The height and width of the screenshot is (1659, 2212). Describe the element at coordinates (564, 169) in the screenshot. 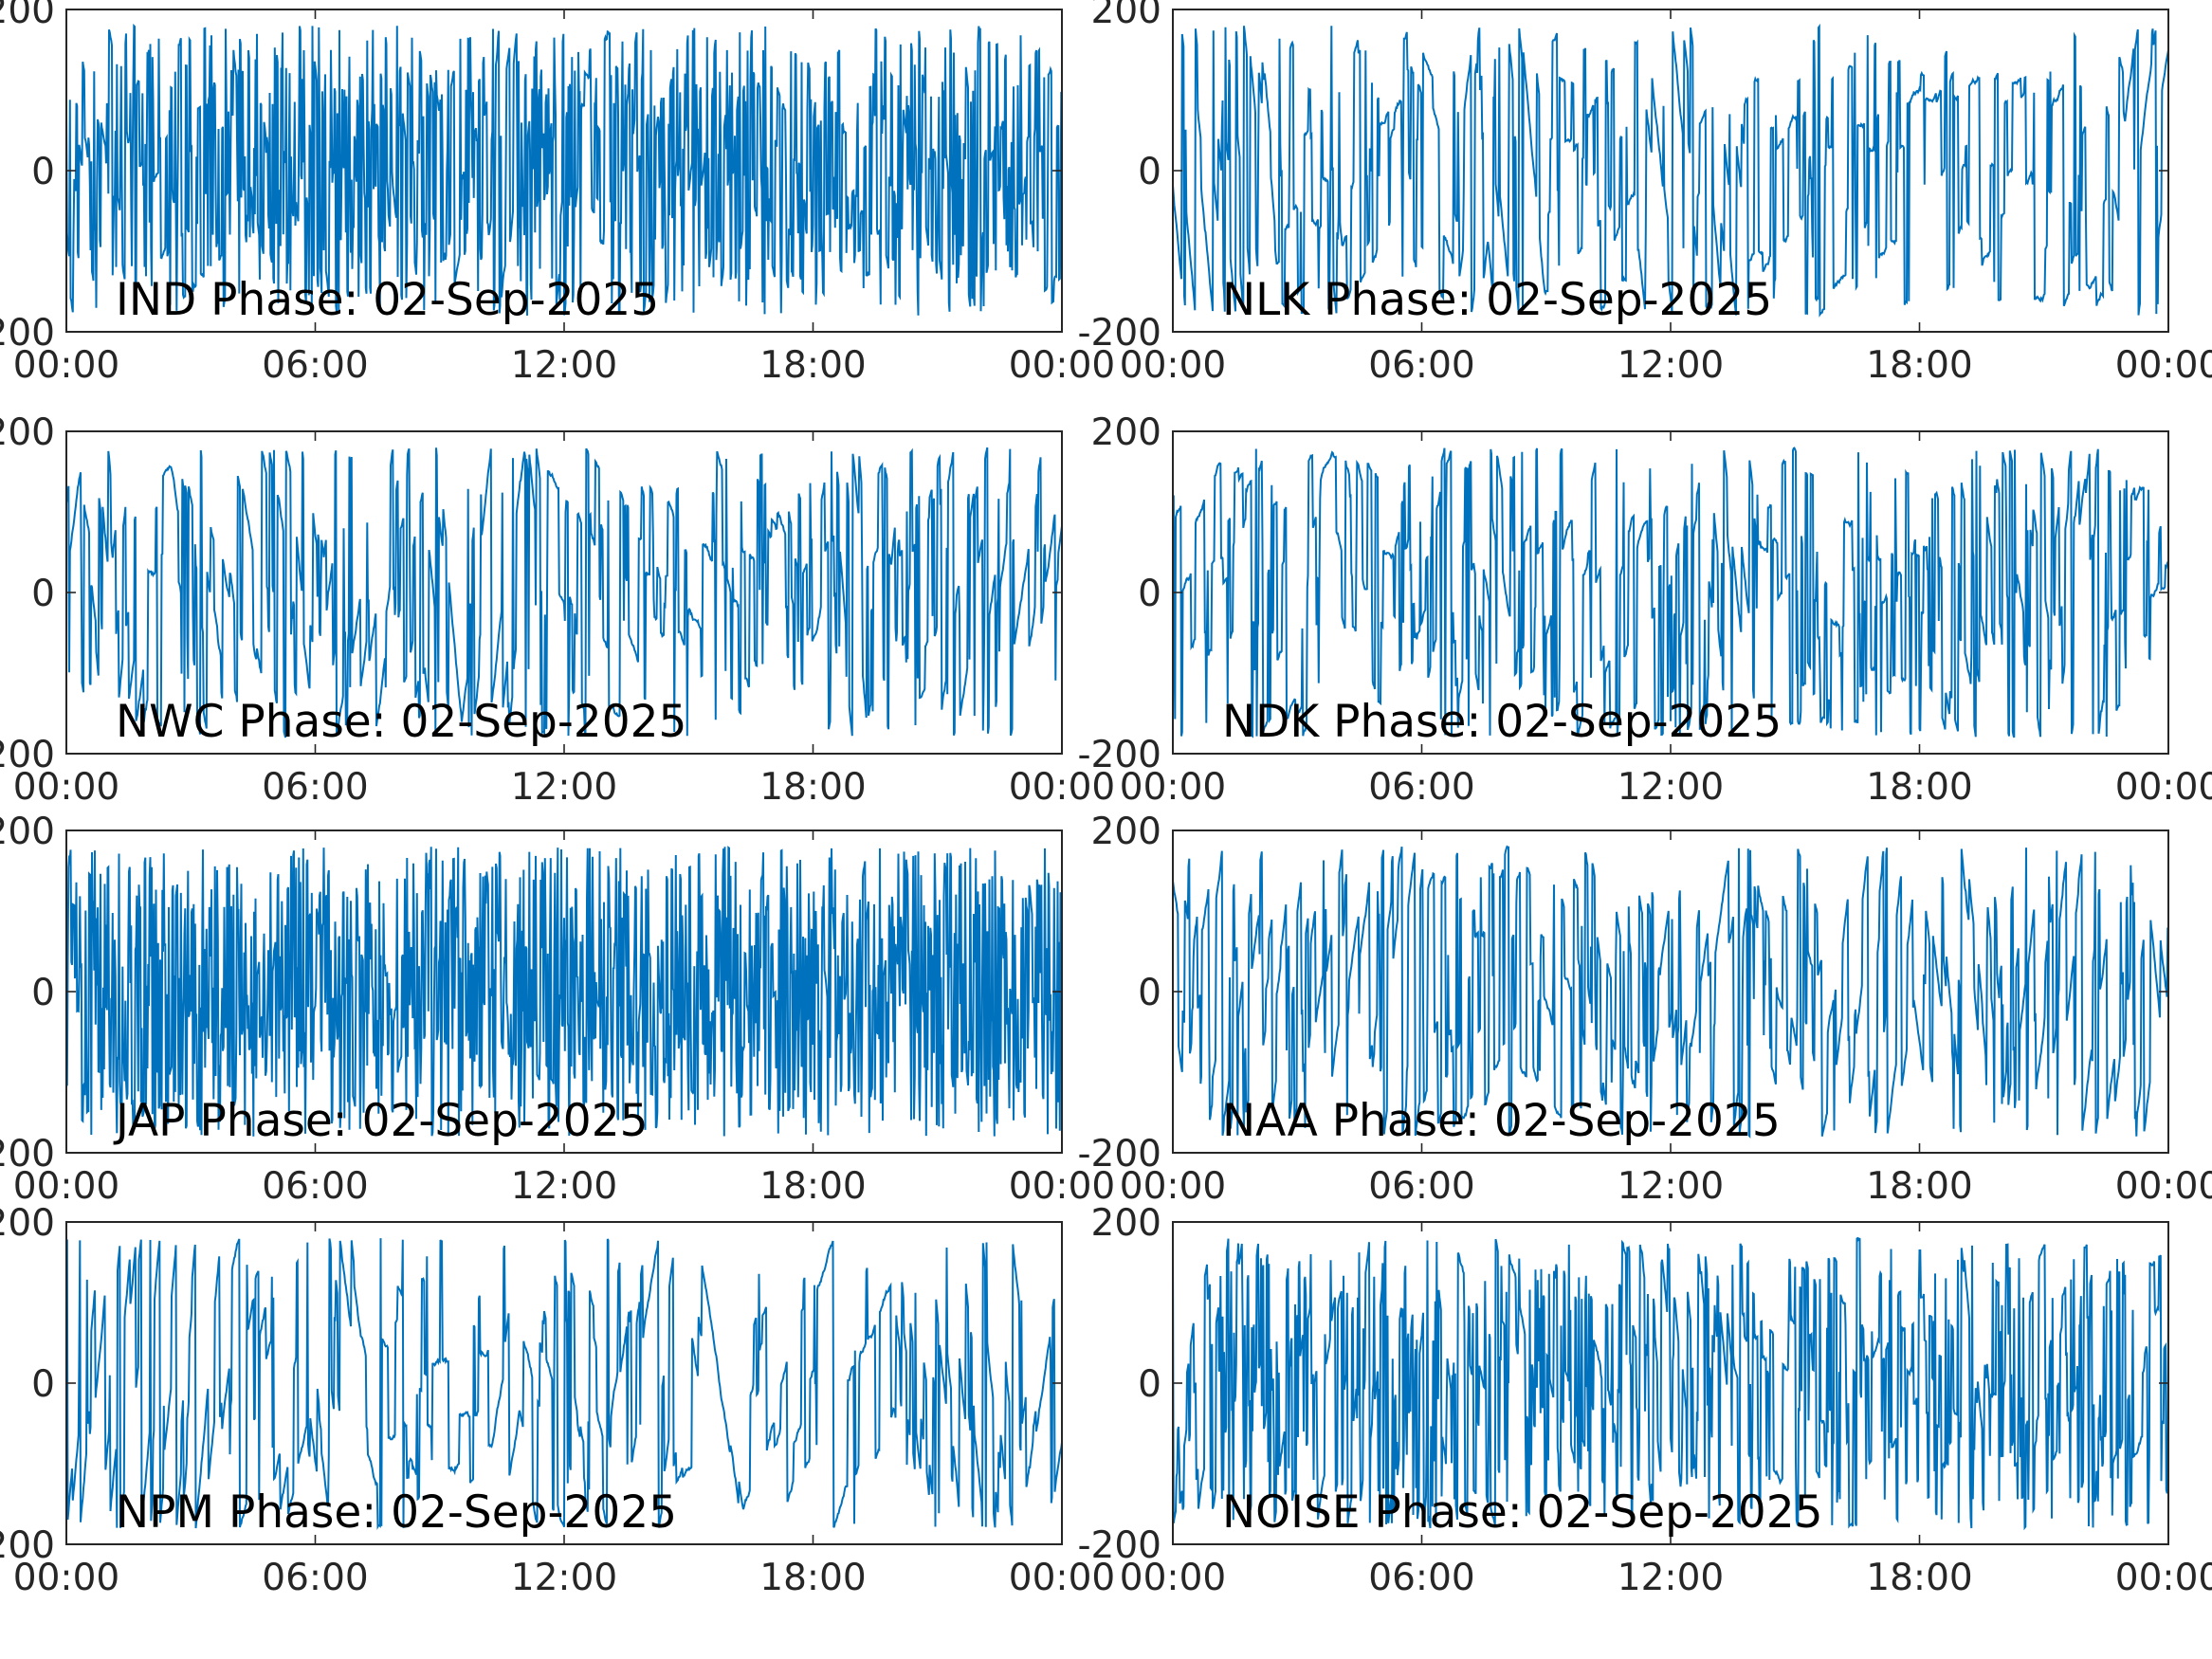

I see `series-trace-ind` at that location.